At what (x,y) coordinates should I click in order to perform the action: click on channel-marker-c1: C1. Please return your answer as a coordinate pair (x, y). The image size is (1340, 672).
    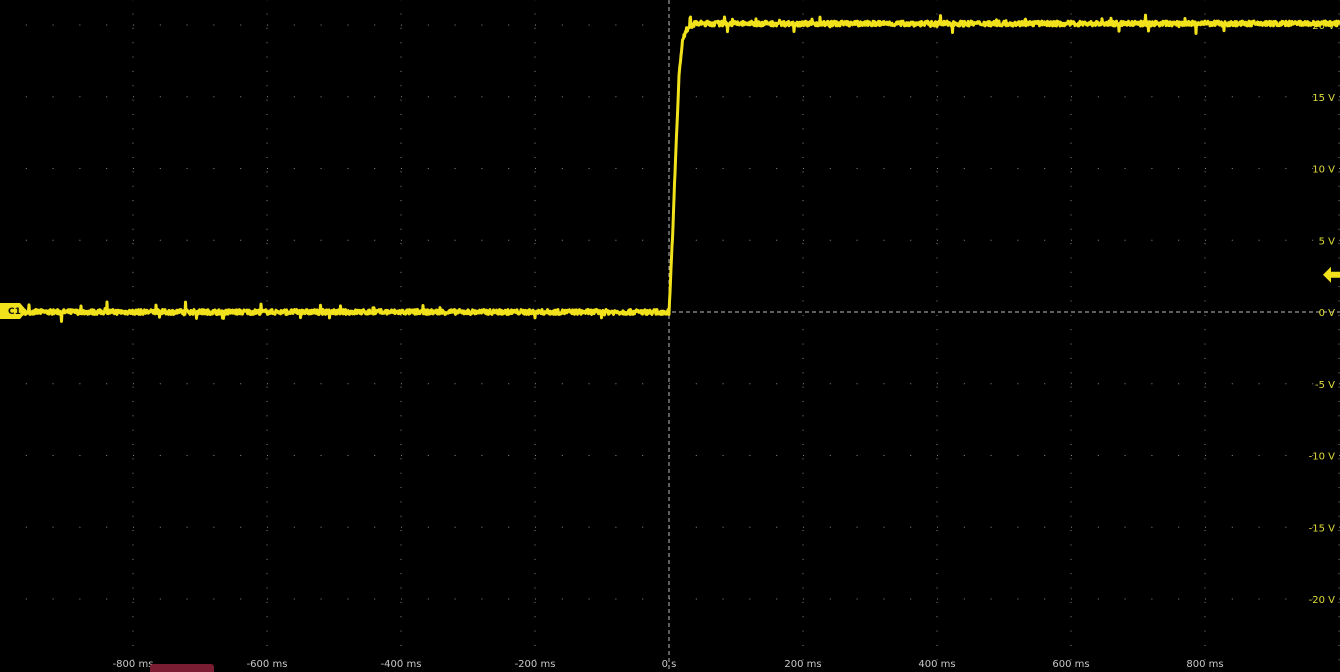
    Looking at the image, I should click on (13, 311).